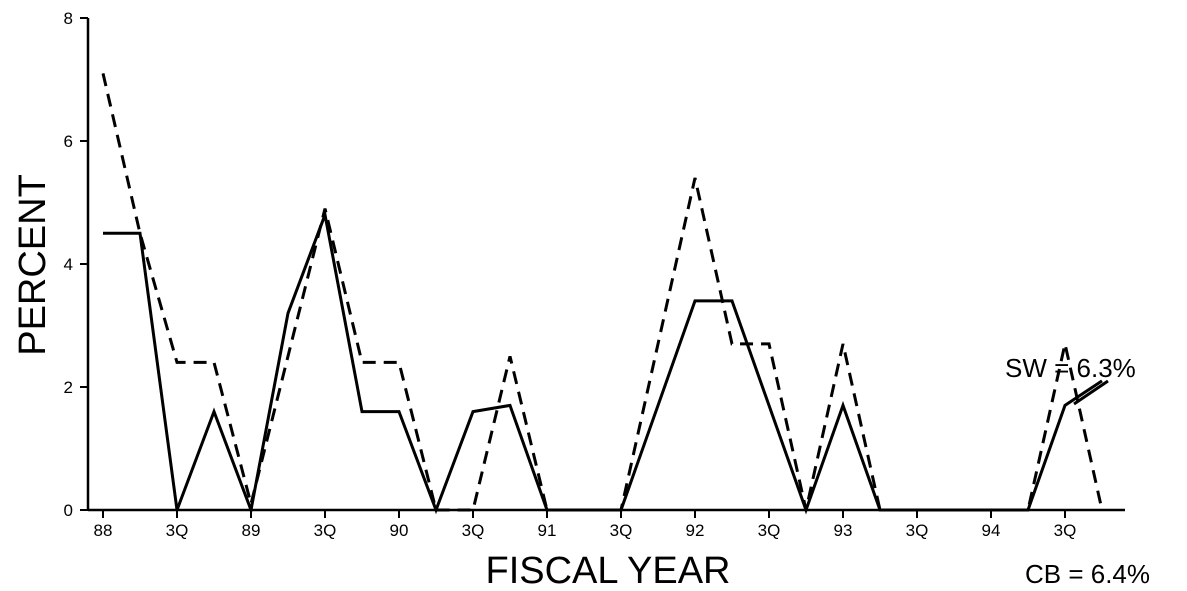 The width and height of the screenshot is (1187, 591). What do you see at coordinates (68, 510) in the screenshot?
I see `y-tick-label: 0` at bounding box center [68, 510].